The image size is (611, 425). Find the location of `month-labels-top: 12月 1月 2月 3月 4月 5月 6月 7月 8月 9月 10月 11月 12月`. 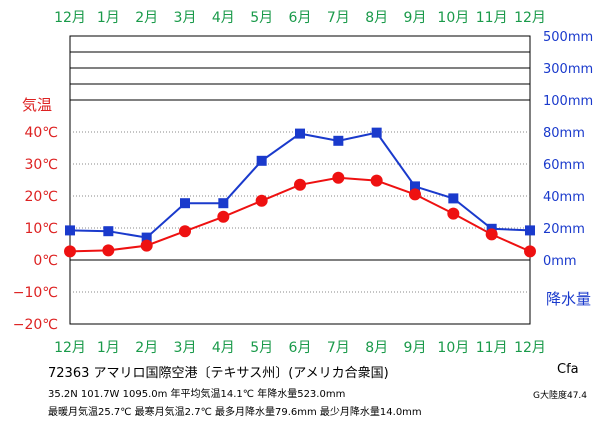

month-labels-top: 12月 1月 2月 3月 4月 5月 6月 7月 8月 9月 10月 11月 12月 is located at coordinates (300, 18).